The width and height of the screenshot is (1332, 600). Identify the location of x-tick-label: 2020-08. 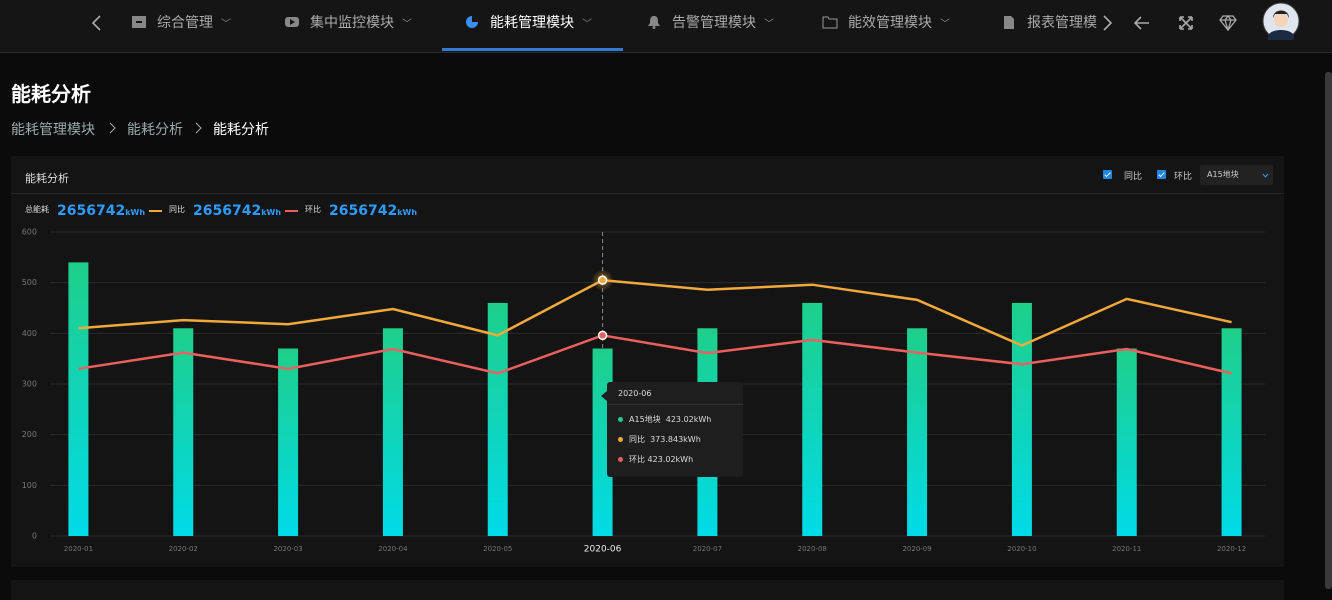
(812, 549).